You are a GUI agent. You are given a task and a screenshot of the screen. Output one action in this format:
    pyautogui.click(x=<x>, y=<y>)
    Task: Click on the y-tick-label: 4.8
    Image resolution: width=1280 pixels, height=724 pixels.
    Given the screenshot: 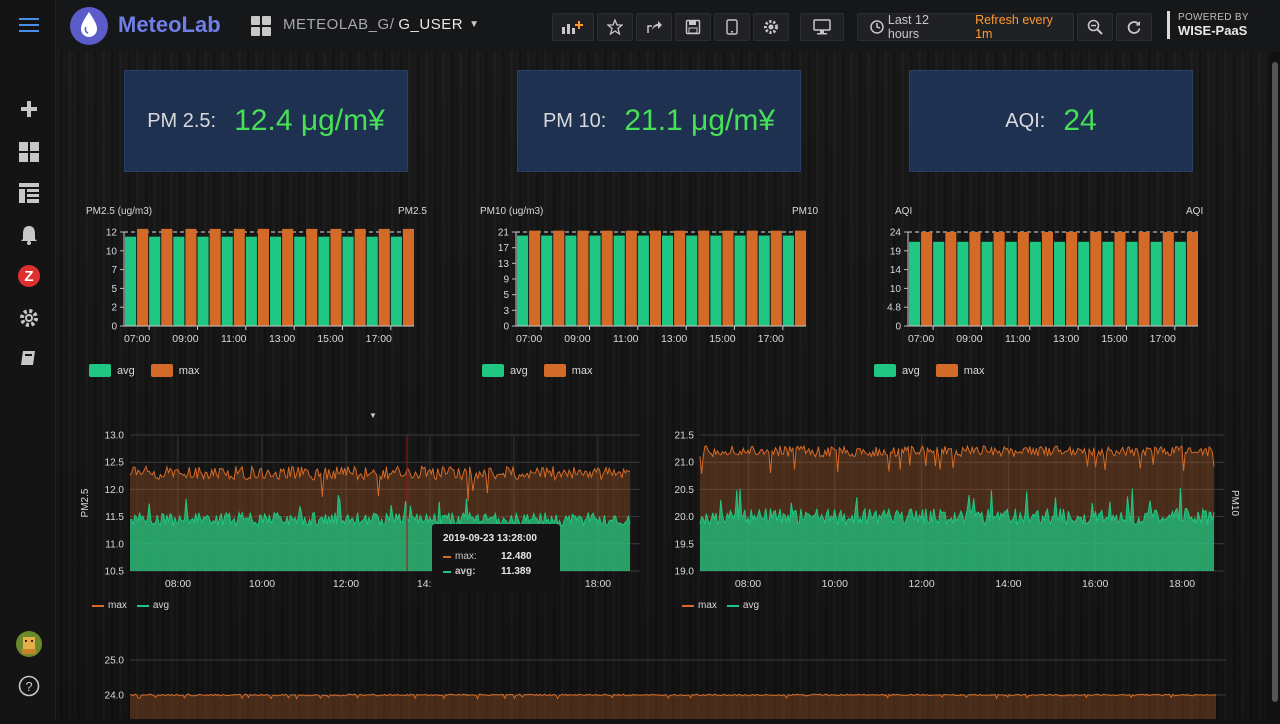 What is the action you would take?
    pyautogui.click(x=894, y=308)
    